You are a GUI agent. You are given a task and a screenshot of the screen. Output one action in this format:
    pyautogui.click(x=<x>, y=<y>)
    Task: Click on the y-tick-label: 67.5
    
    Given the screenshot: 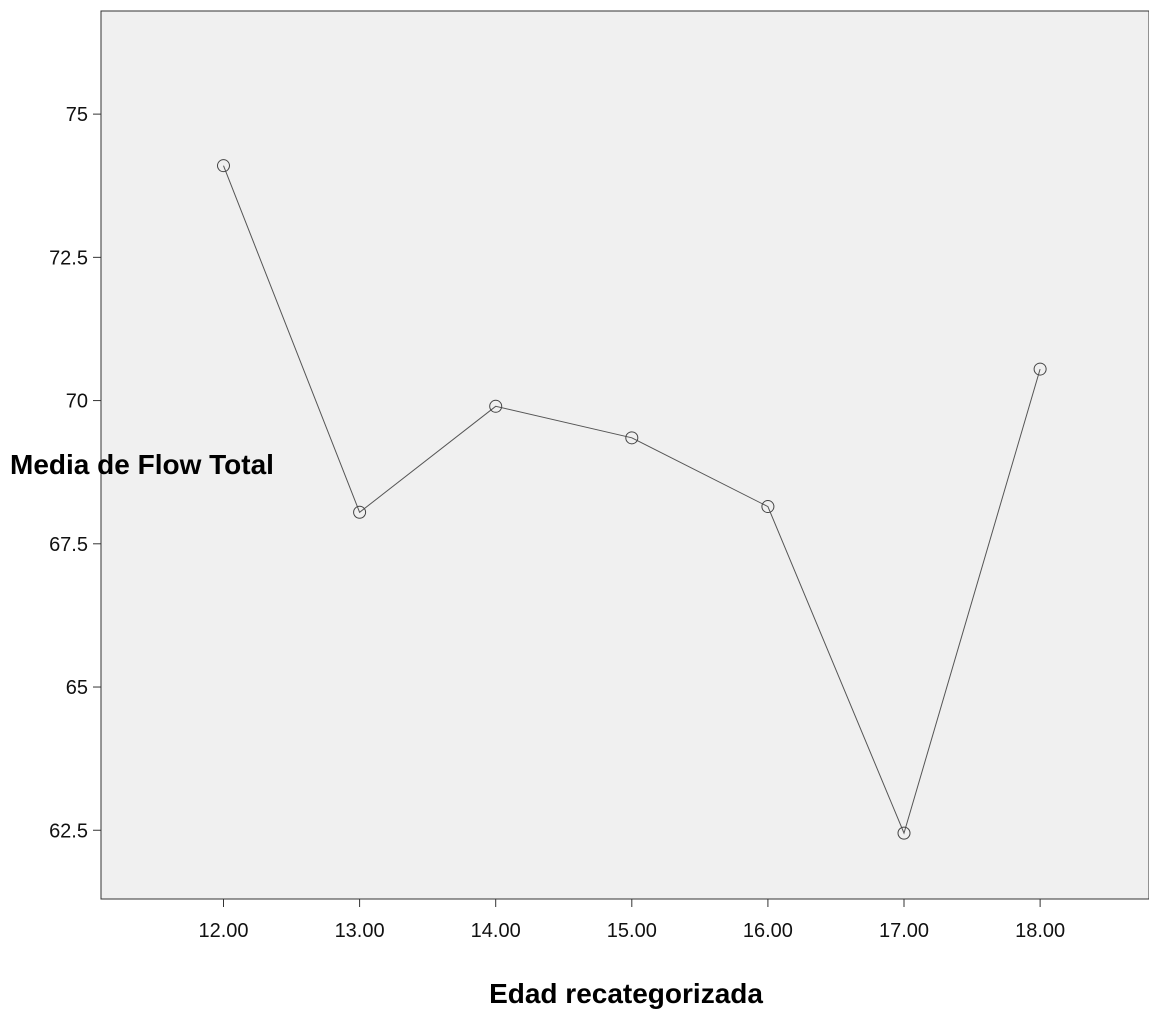 What is the action you would take?
    pyautogui.click(x=68, y=545)
    